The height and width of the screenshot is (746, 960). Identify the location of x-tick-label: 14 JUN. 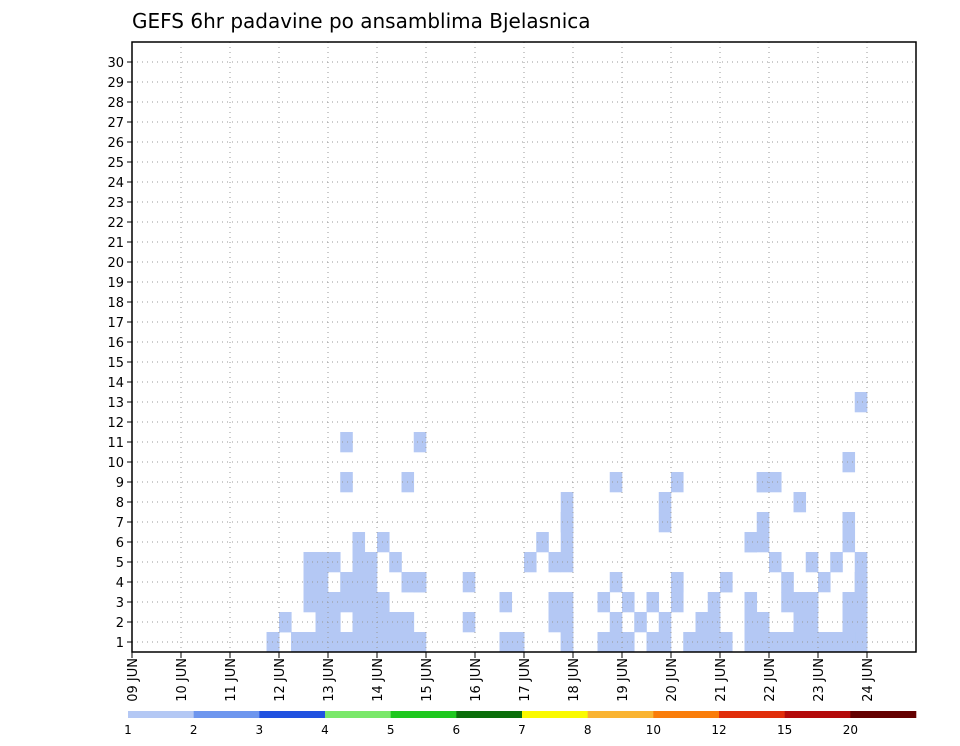
(378, 680).